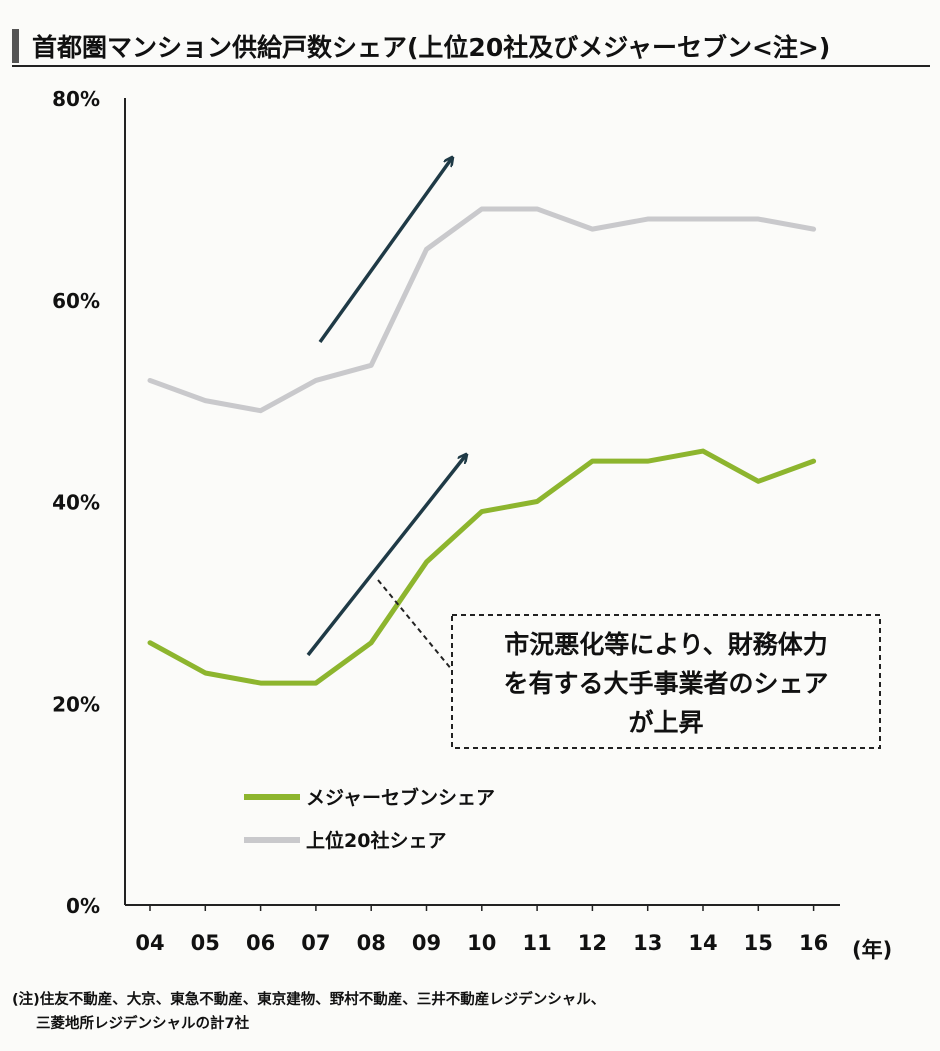 This screenshot has height=1051, width=940. What do you see at coordinates (83, 906) in the screenshot?
I see `y-tick-label: 0%` at bounding box center [83, 906].